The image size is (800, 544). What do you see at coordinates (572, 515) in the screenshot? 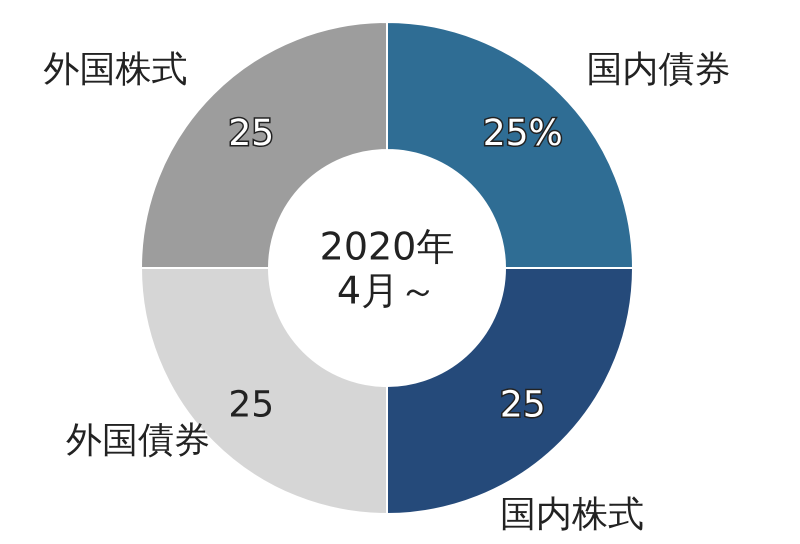
I see `slice-label: 国内株式` at bounding box center [572, 515].